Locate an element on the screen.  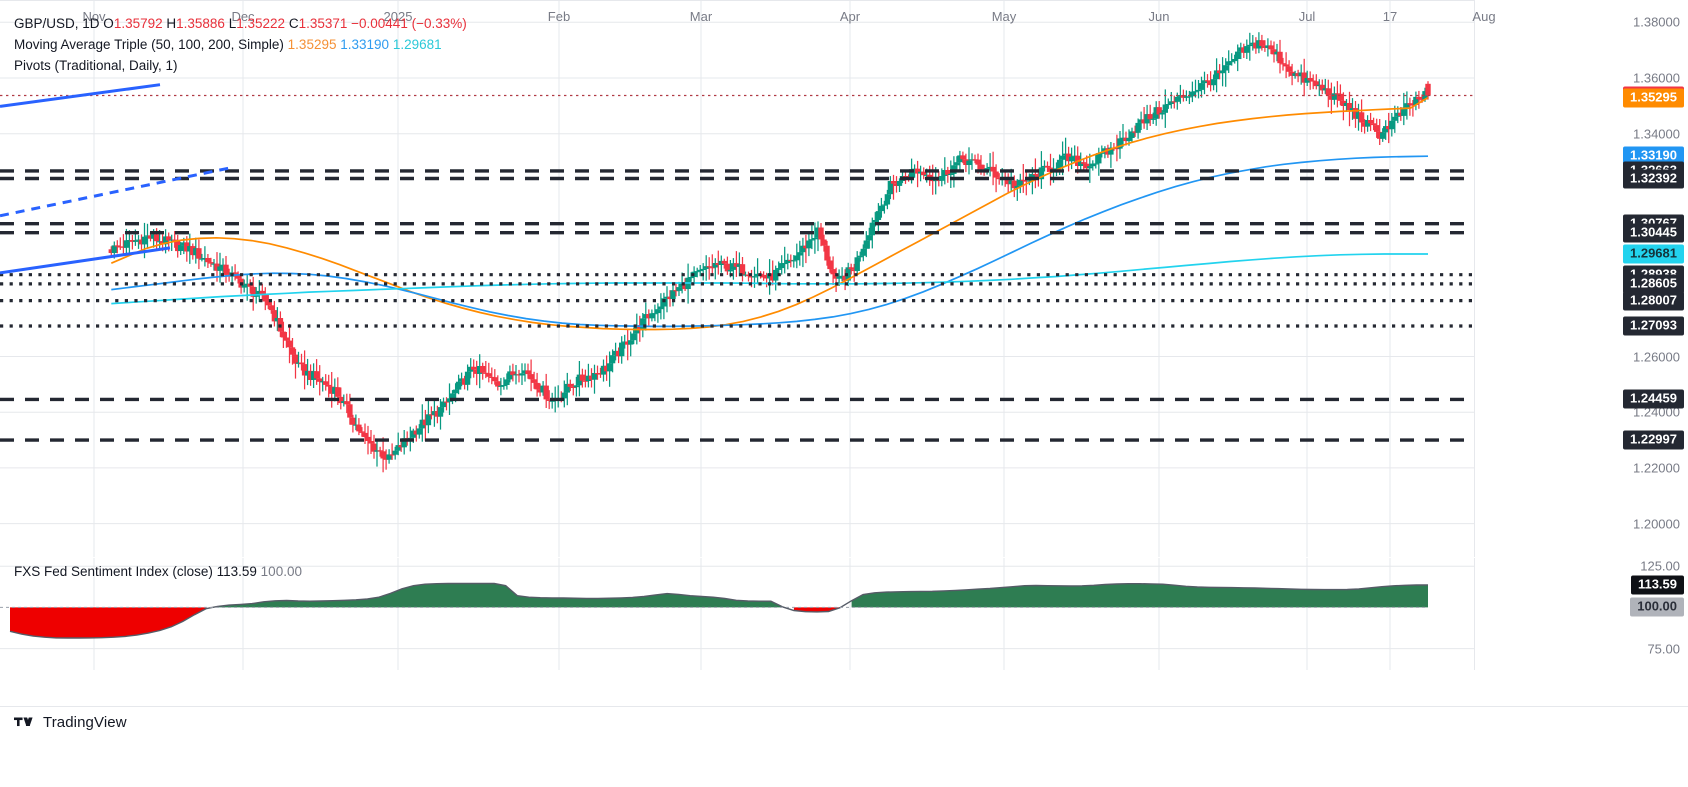
tradingview-brand: TradingView is located at coordinates (70, 722).